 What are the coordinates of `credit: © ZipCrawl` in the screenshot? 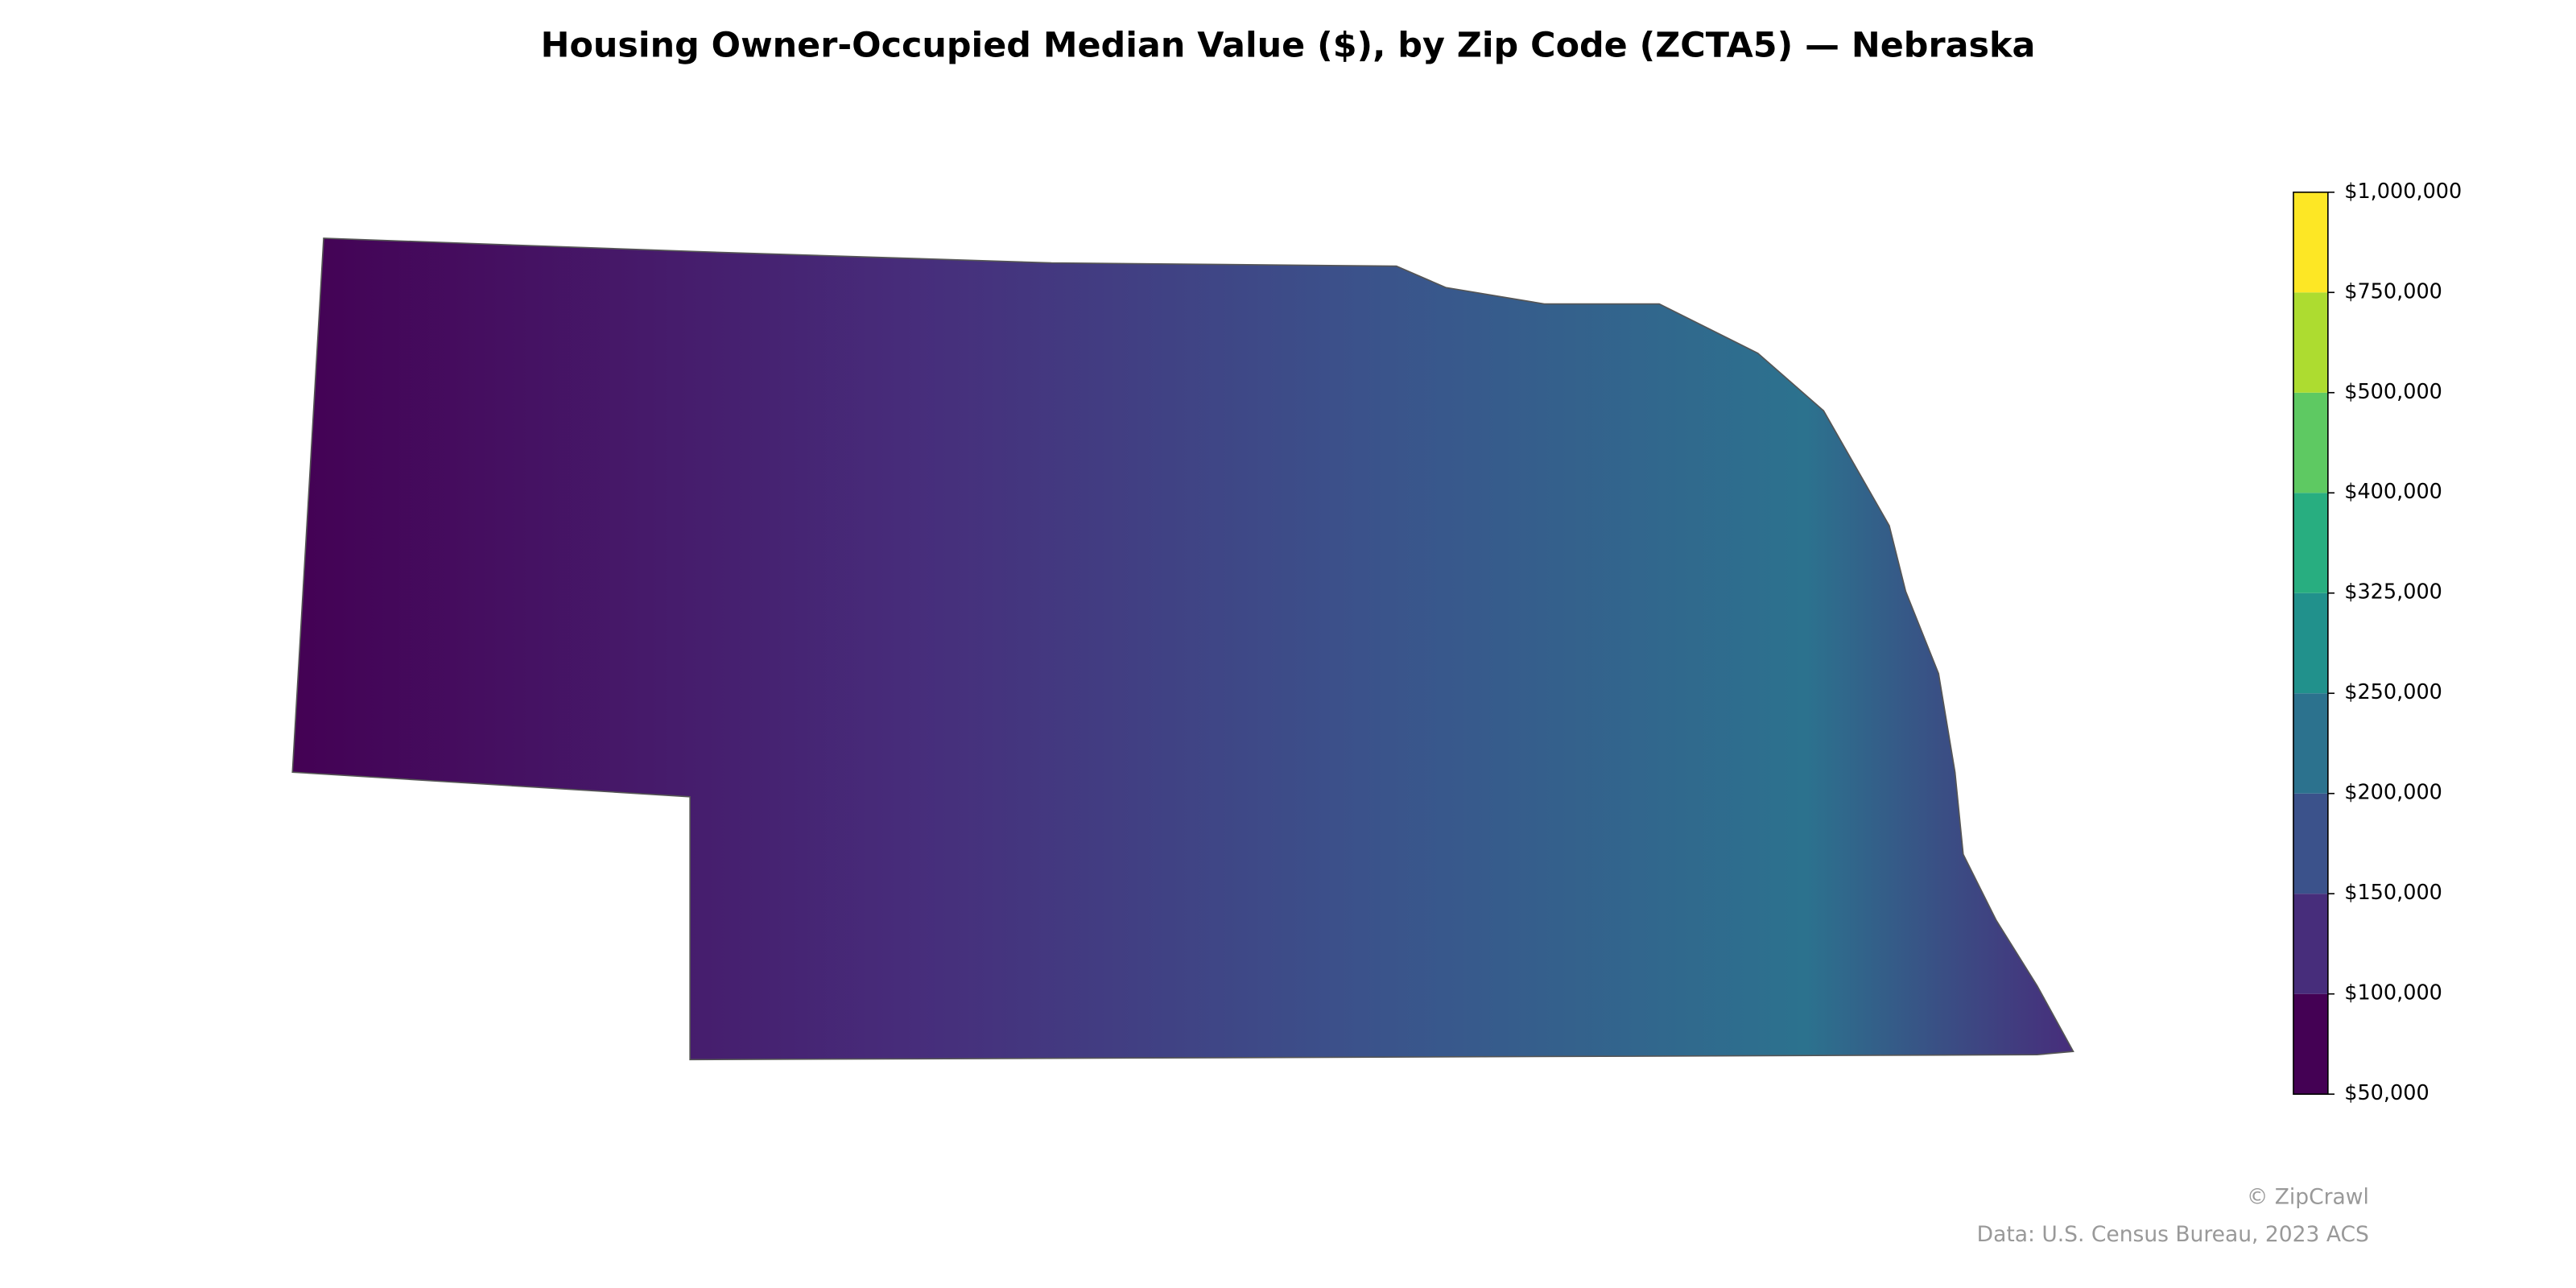 It's located at (2308, 1196).